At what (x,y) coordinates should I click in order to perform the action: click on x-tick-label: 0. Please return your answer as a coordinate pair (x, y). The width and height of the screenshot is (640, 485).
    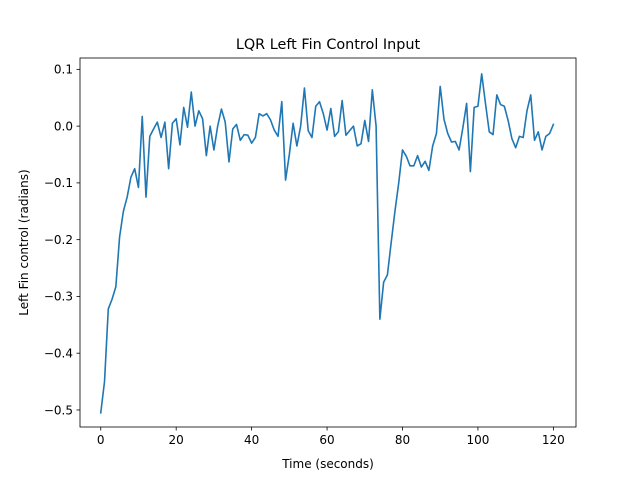
    Looking at the image, I should click on (101, 440).